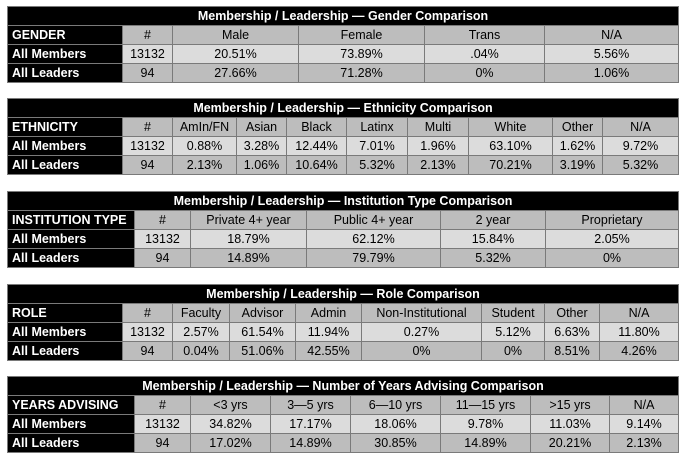  I want to click on ethnicity-header-black: Black, so click(316, 127).